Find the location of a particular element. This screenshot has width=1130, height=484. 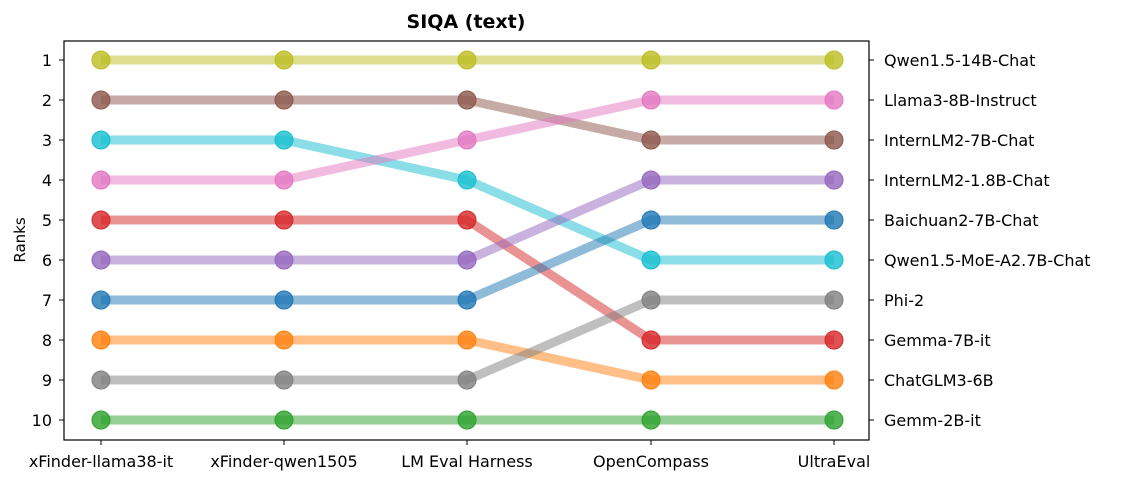

y-tick-label: 9 is located at coordinates (47, 380).